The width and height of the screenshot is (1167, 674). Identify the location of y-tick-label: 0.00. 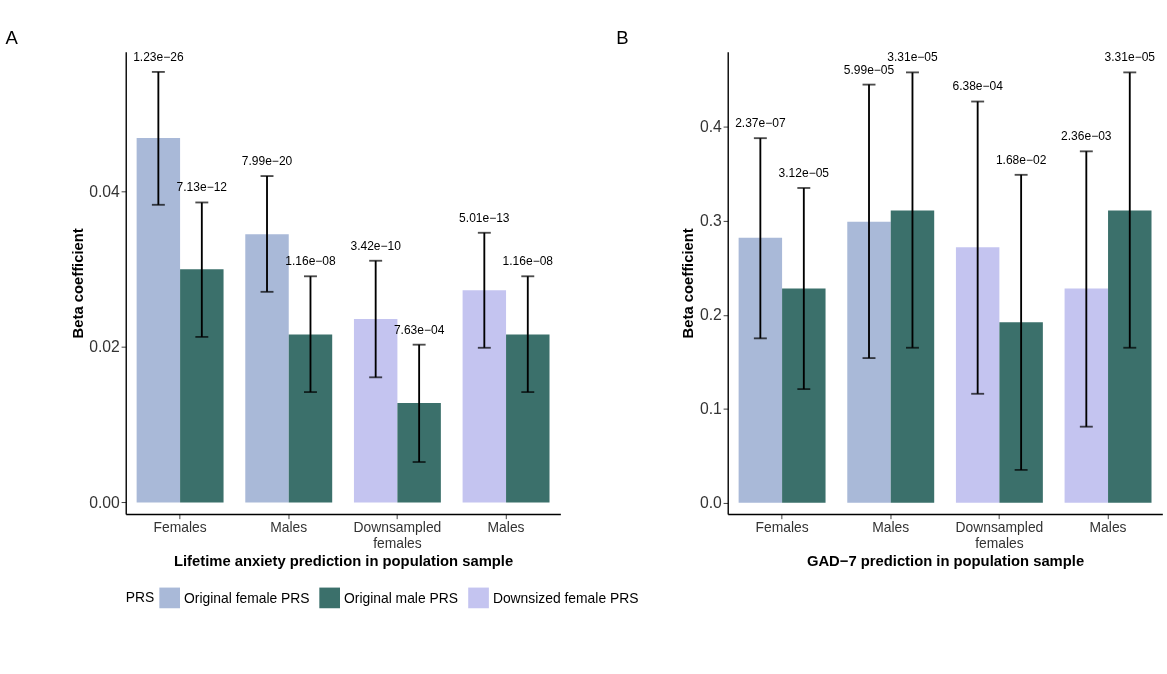
(105, 502).